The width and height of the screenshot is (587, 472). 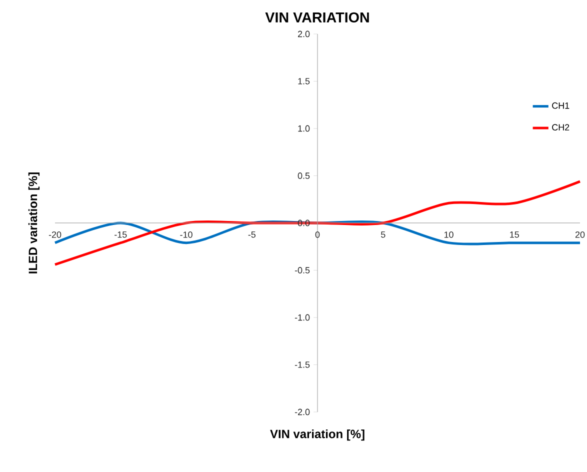 What do you see at coordinates (120, 234) in the screenshot?
I see `x-tick-label: -15` at bounding box center [120, 234].